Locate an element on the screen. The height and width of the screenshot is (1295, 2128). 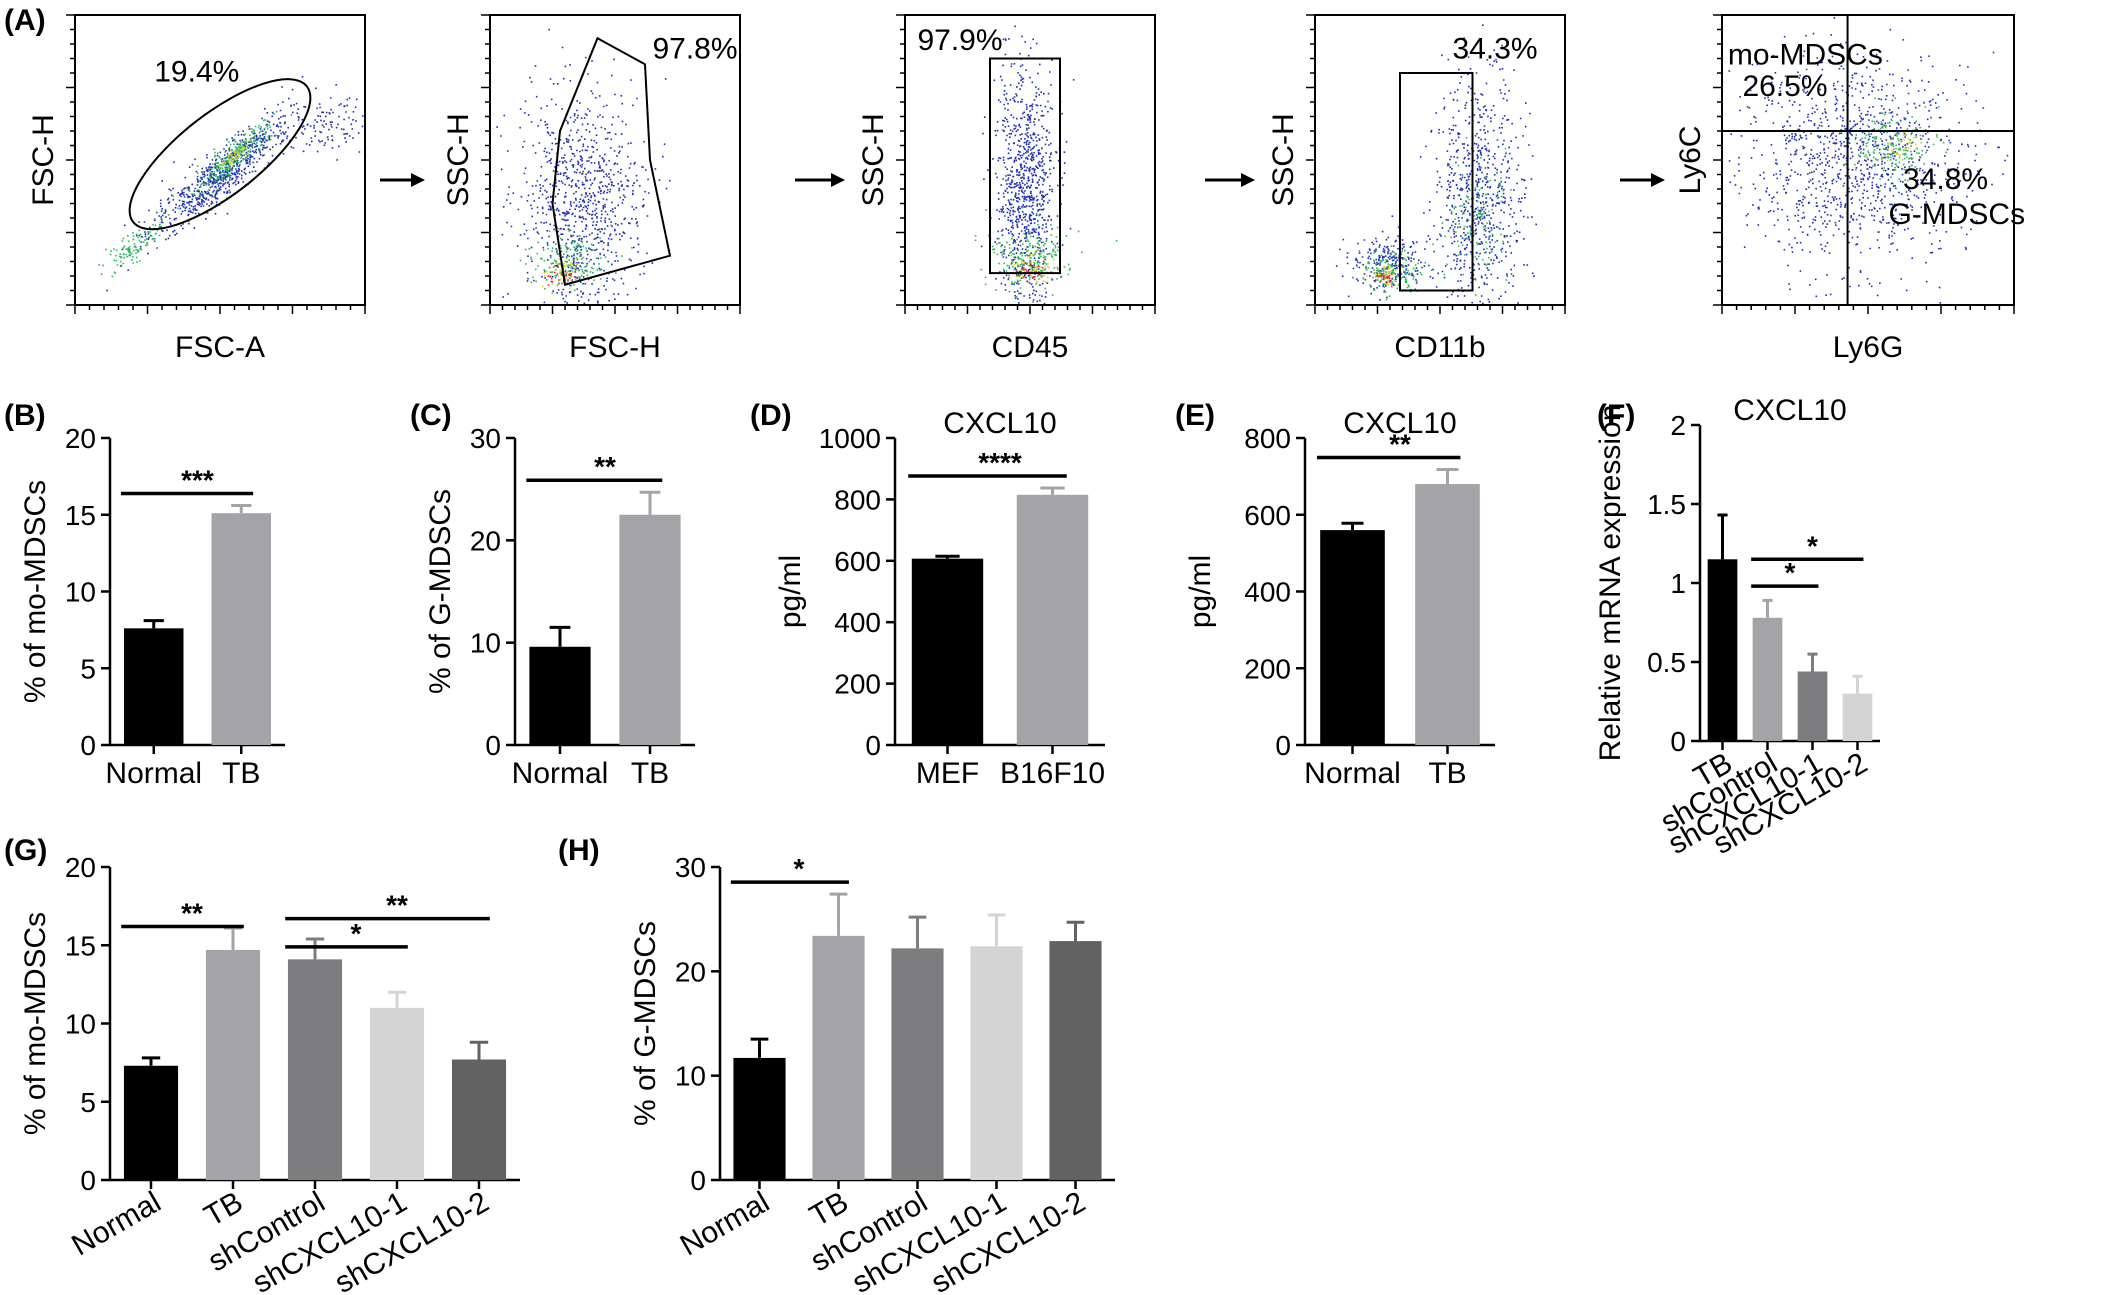
y-axis-label: FSC-H is located at coordinates (43, 160).